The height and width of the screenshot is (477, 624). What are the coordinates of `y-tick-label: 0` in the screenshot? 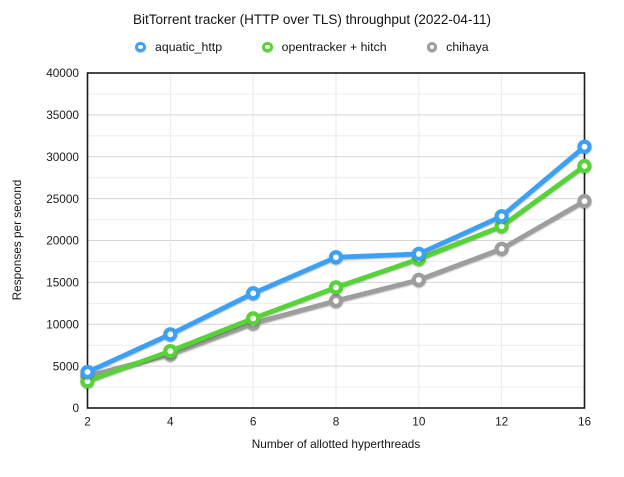 It's located at (75, 408).